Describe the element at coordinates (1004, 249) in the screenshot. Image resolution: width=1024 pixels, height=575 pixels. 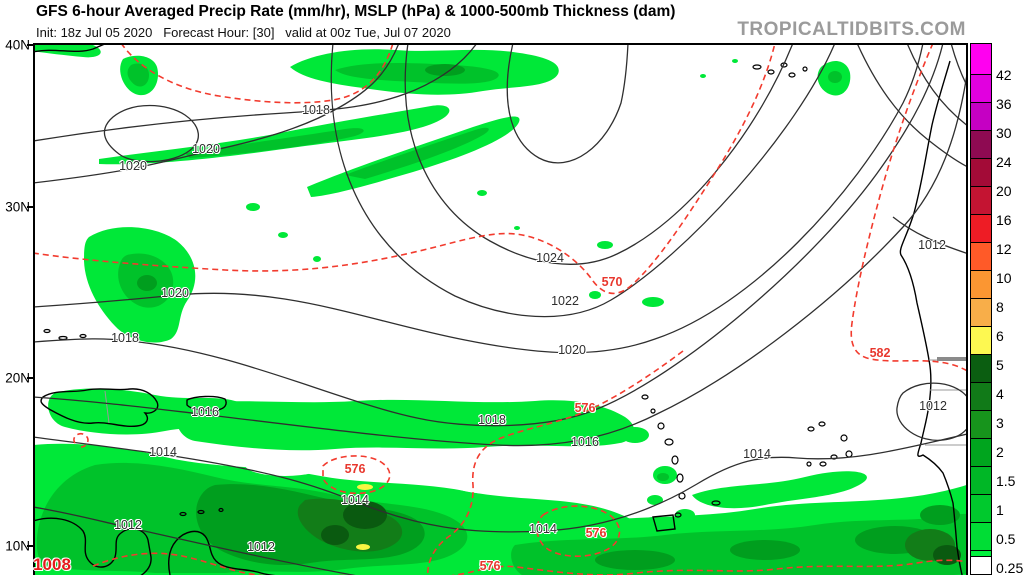
I see `colorbar-level-label: 12` at that location.